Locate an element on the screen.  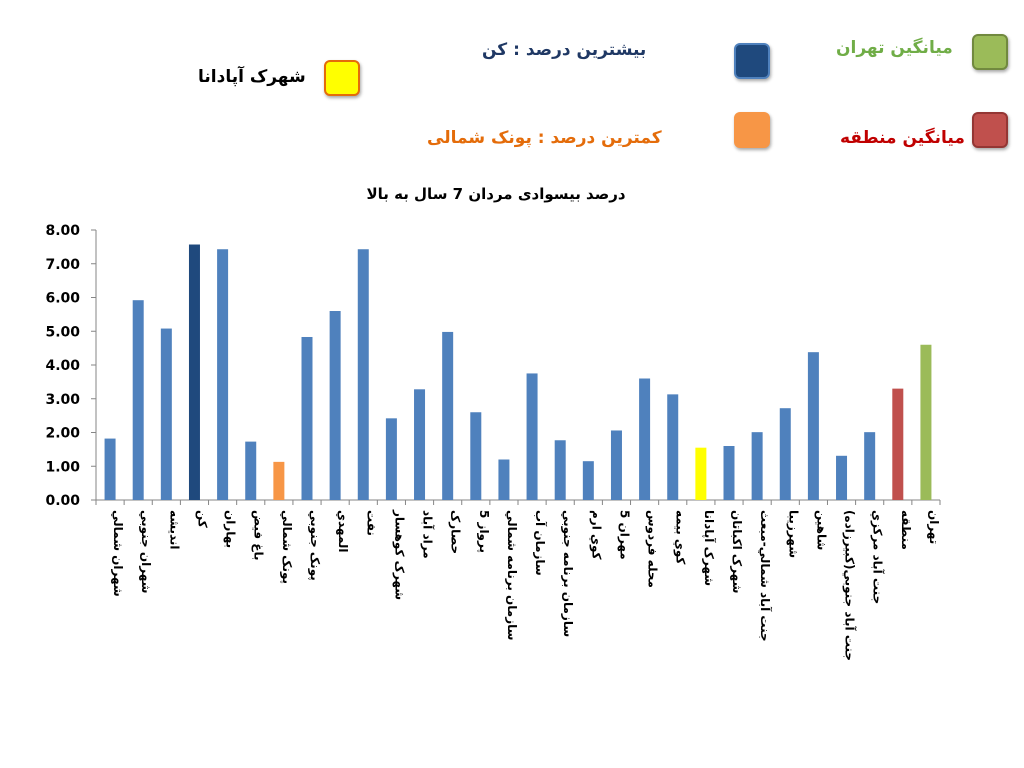
x-category-label: تهران is located at coordinates (934, 527).